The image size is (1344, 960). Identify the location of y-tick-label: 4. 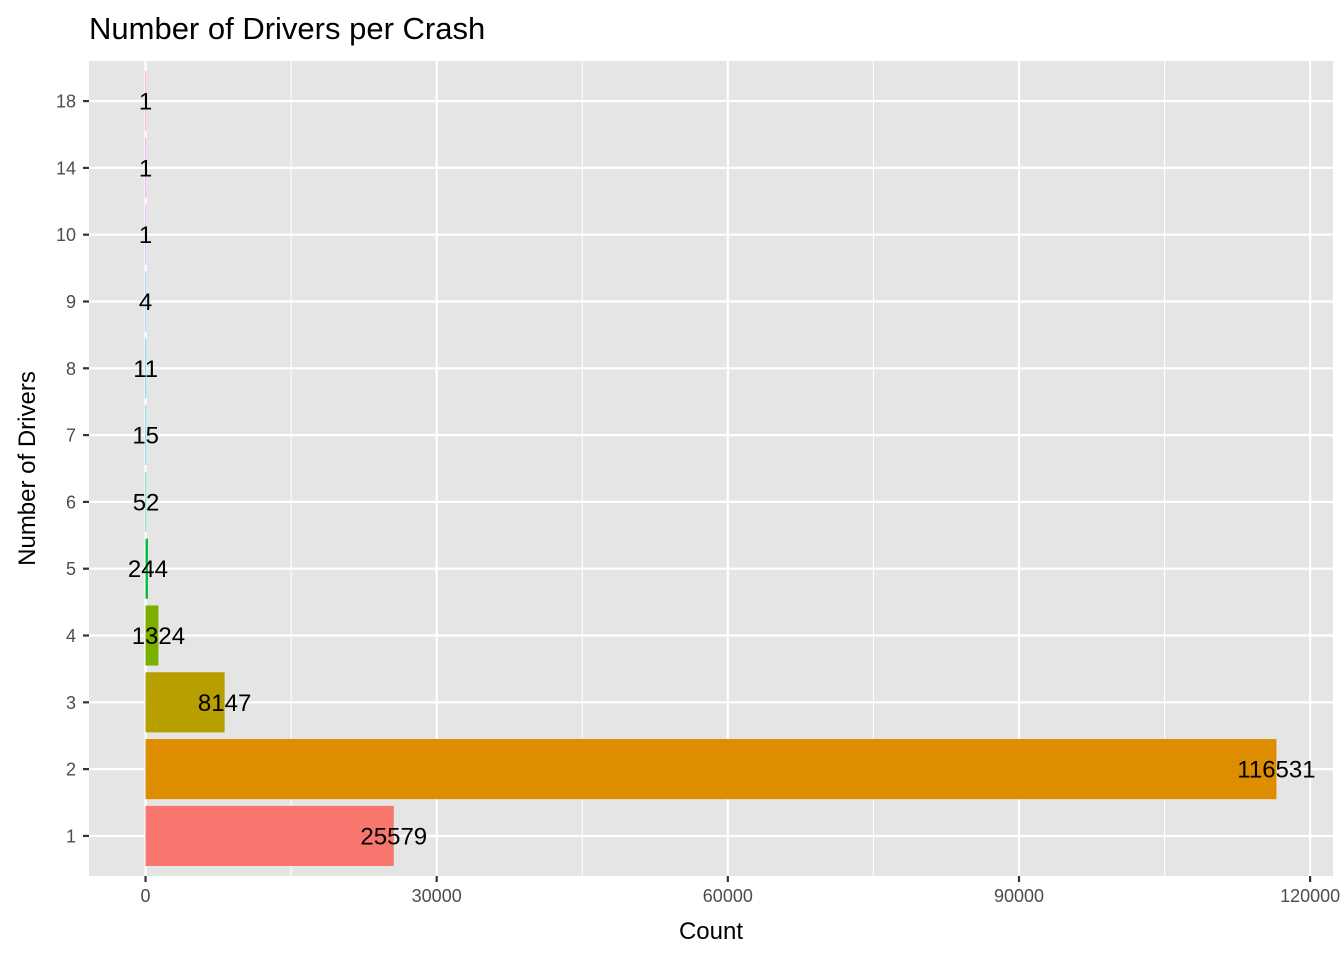
(71, 636).